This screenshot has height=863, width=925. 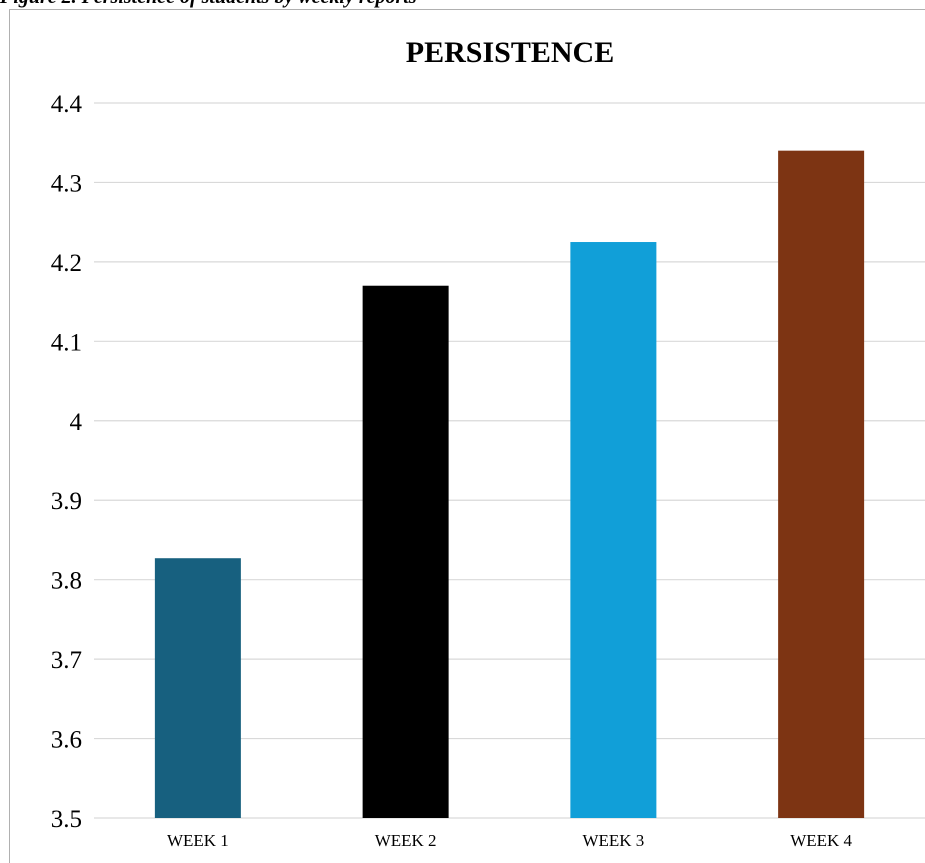 I want to click on y-tick-label: 4, so click(x=76, y=422).